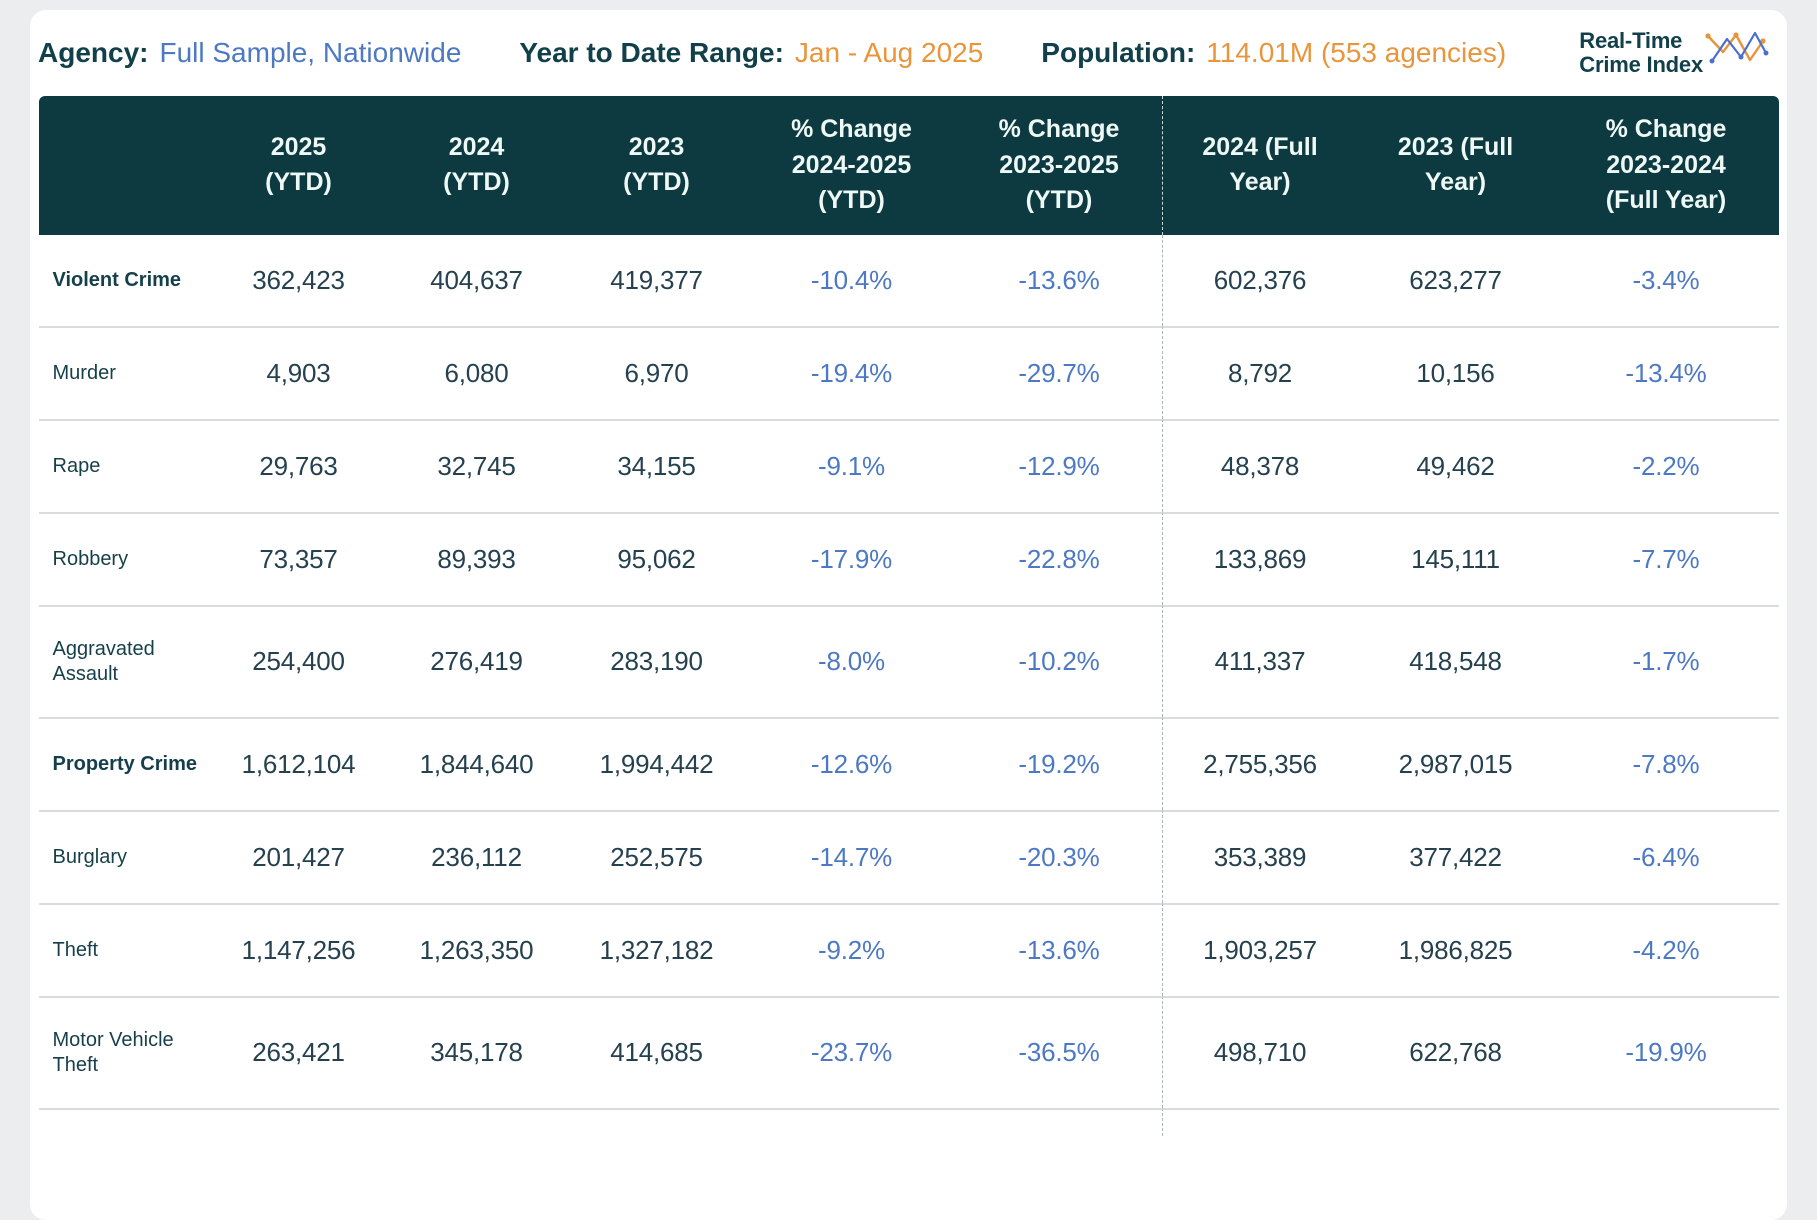  What do you see at coordinates (1455, 763) in the screenshot?
I see `cell-y2023_full: 2,987,015` at bounding box center [1455, 763].